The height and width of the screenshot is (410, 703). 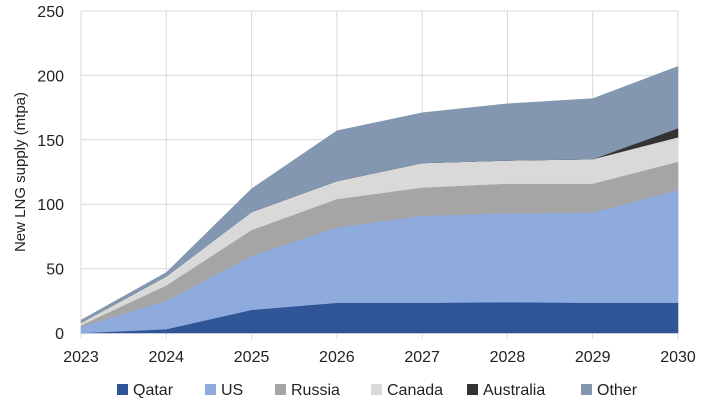 I want to click on x-tick-label: 2029, so click(x=593, y=357).